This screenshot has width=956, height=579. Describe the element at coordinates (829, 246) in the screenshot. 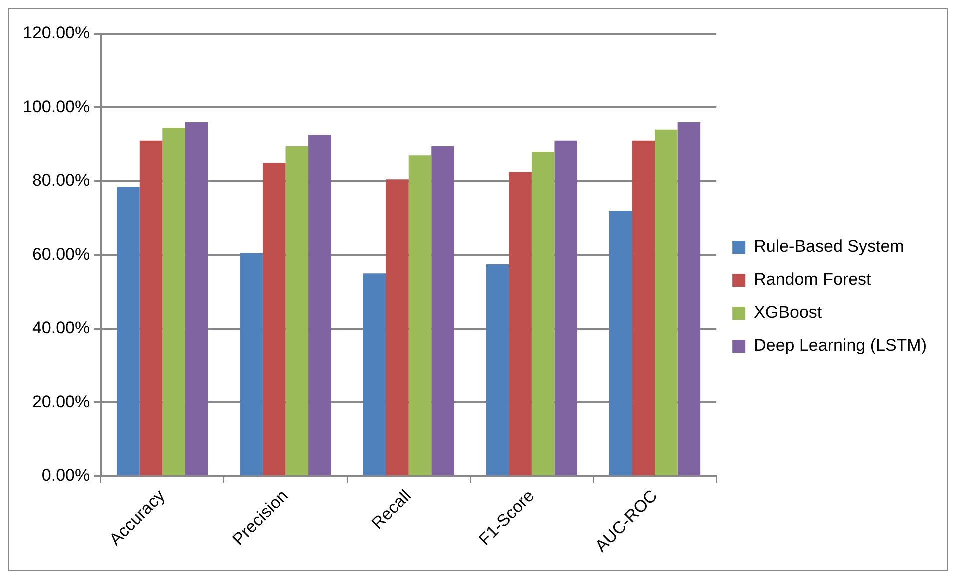

I see `legend-label: Rule-Based System` at that location.